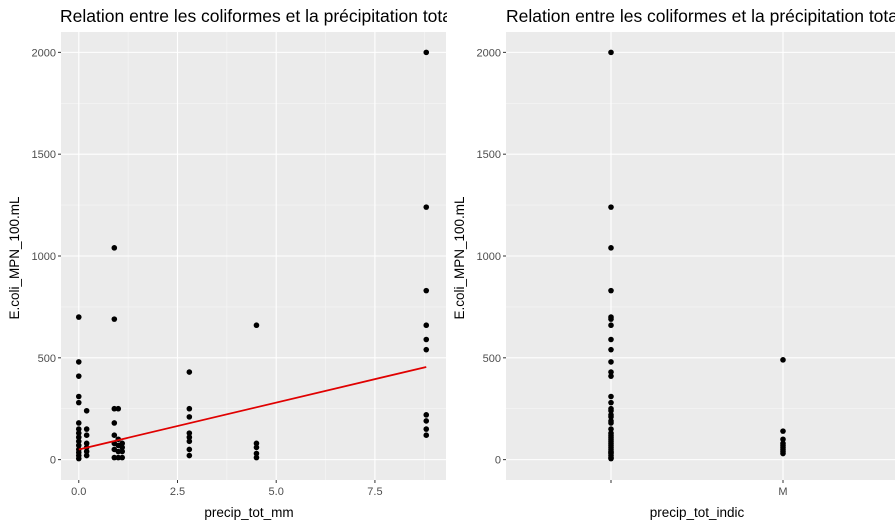  What do you see at coordinates (489, 155) in the screenshot?
I see `right-y-tick-label: 1500` at bounding box center [489, 155].